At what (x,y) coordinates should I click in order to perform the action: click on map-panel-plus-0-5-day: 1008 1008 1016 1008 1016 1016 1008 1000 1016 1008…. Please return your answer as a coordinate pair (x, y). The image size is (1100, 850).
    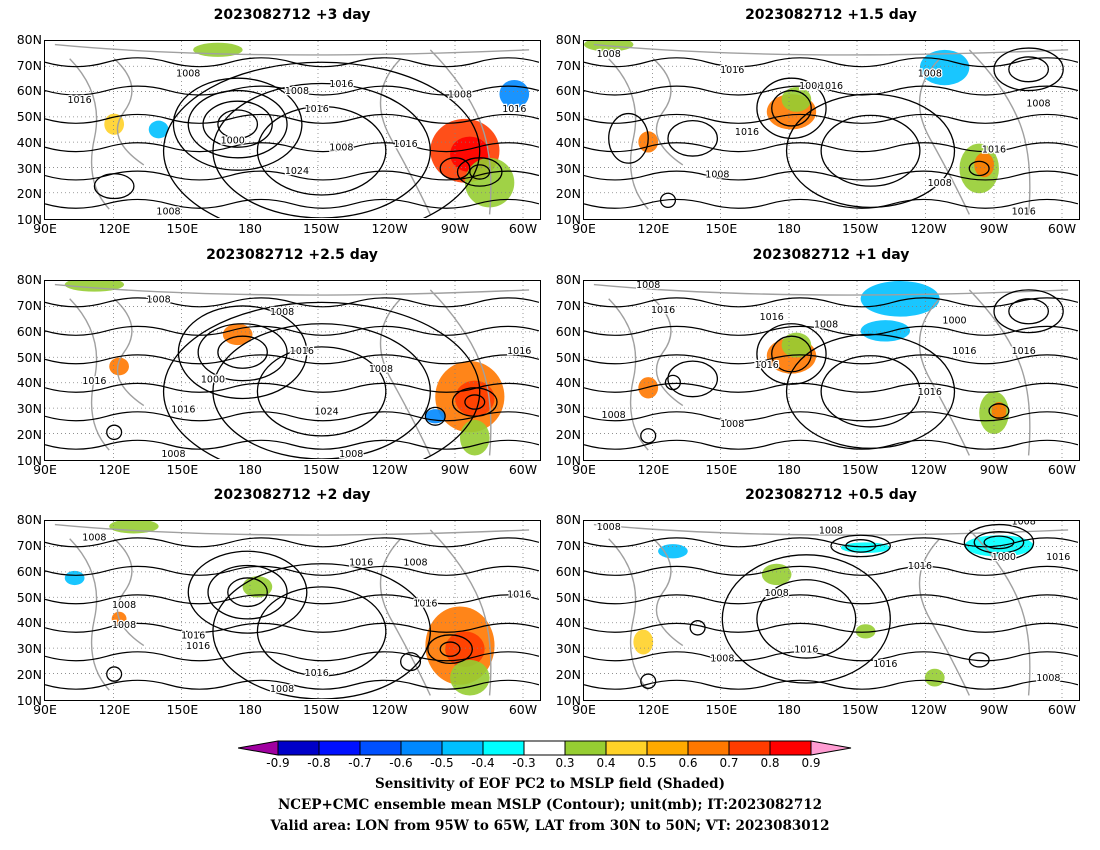
    Looking at the image, I should click on (831, 610).